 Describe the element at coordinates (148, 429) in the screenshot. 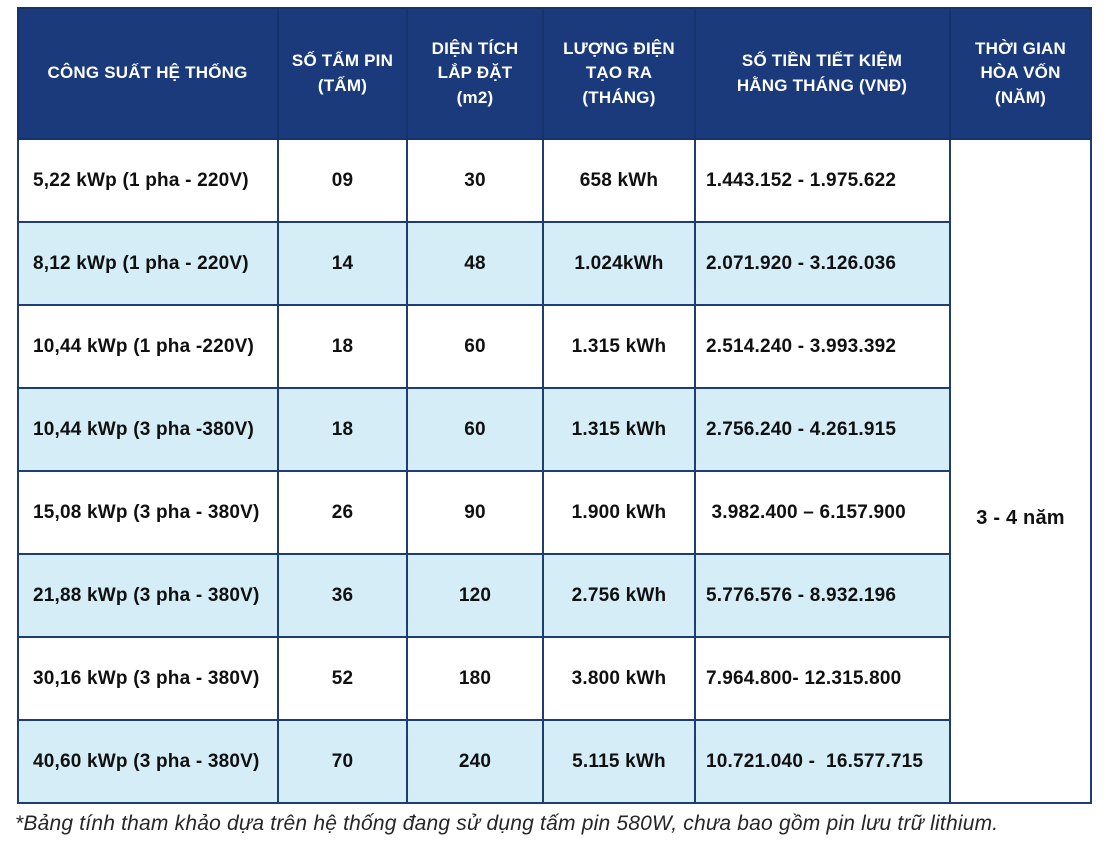

I see `cell-capacity: 10,44 kWp (3 pha -380V)` at that location.